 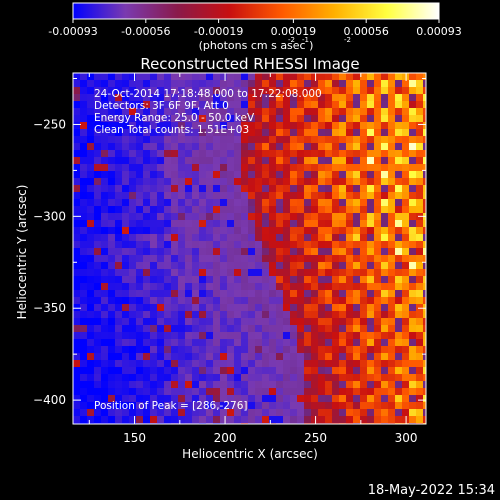 I want to click on y-tick-label: −400, so click(x=49, y=400).